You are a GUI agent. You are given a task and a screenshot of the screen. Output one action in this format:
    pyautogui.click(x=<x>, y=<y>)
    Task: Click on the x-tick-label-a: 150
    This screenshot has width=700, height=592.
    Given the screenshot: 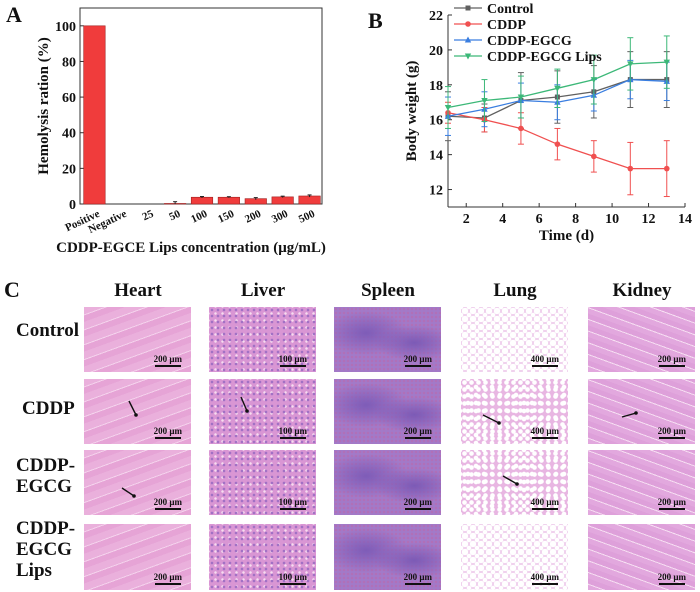 What is the action you would take?
    pyautogui.click(x=226, y=217)
    